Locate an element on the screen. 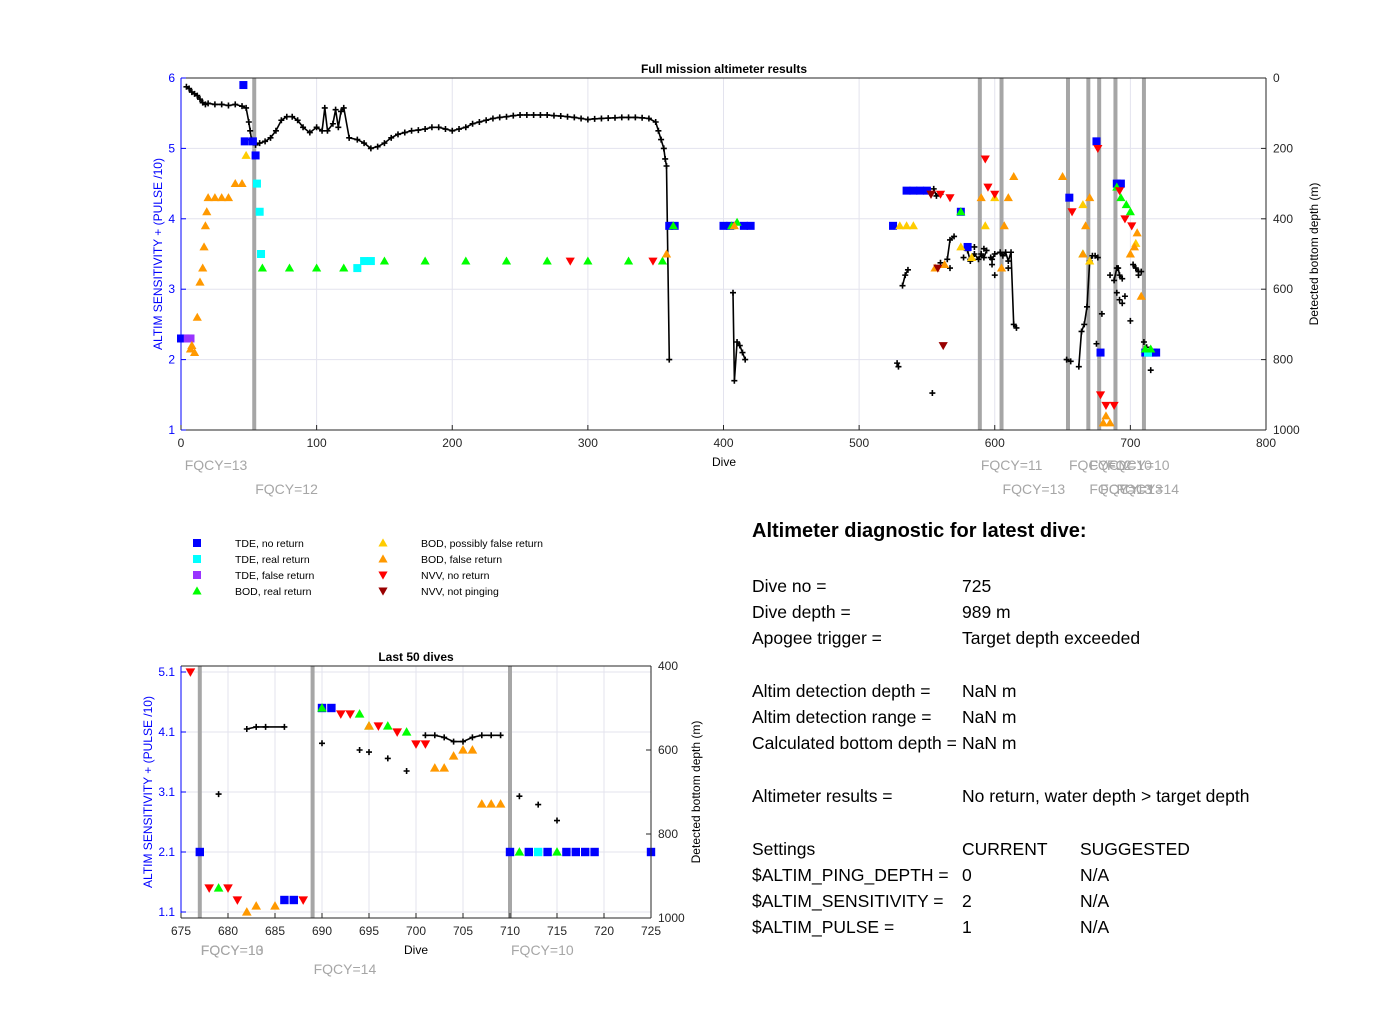 This screenshot has width=1400, height=1032. altim-detection-depth-value: NaN m is located at coordinates (989, 691).